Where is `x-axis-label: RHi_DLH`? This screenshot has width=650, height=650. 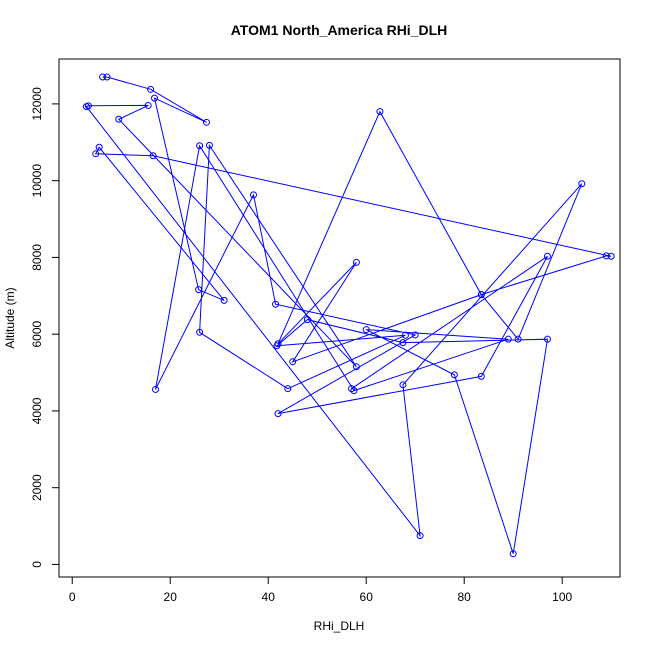
x-axis-label: RHi_DLH is located at coordinates (339, 626).